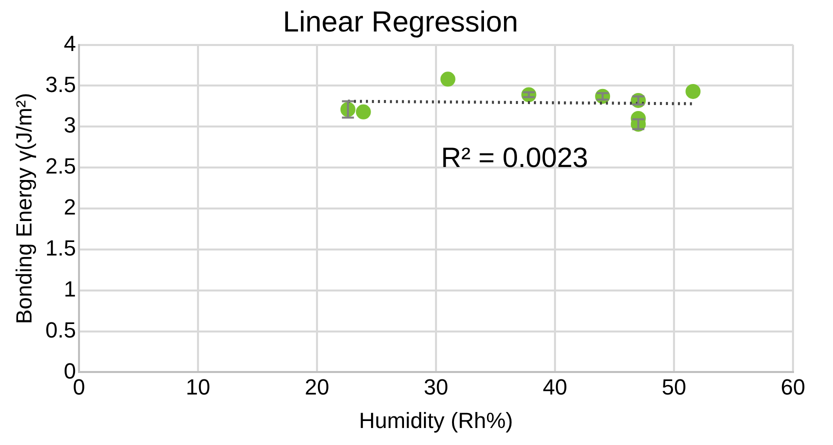 The width and height of the screenshot is (833, 445). What do you see at coordinates (60, 166) in the screenshot?
I see `y-tick-label: 2.5` at bounding box center [60, 166].